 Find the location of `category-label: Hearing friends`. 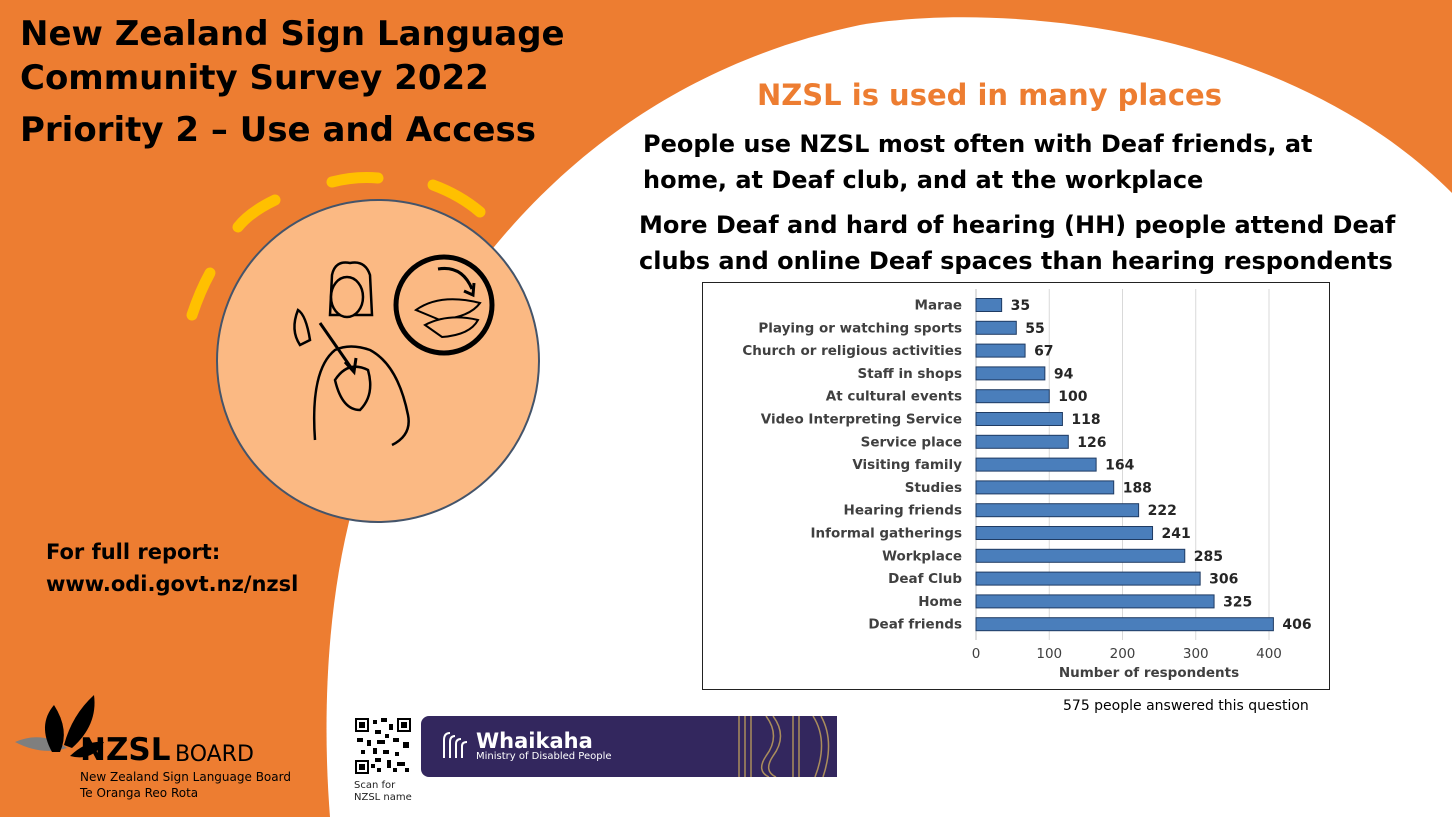

category-label: Hearing friends is located at coordinates (903, 511).